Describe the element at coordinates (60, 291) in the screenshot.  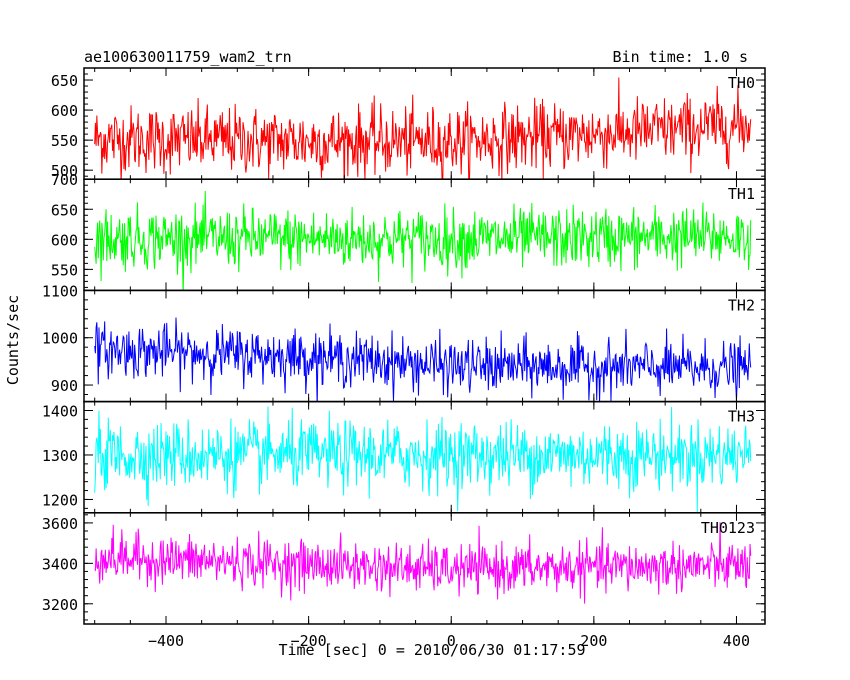
I see `y-tick-label: 1100` at that location.